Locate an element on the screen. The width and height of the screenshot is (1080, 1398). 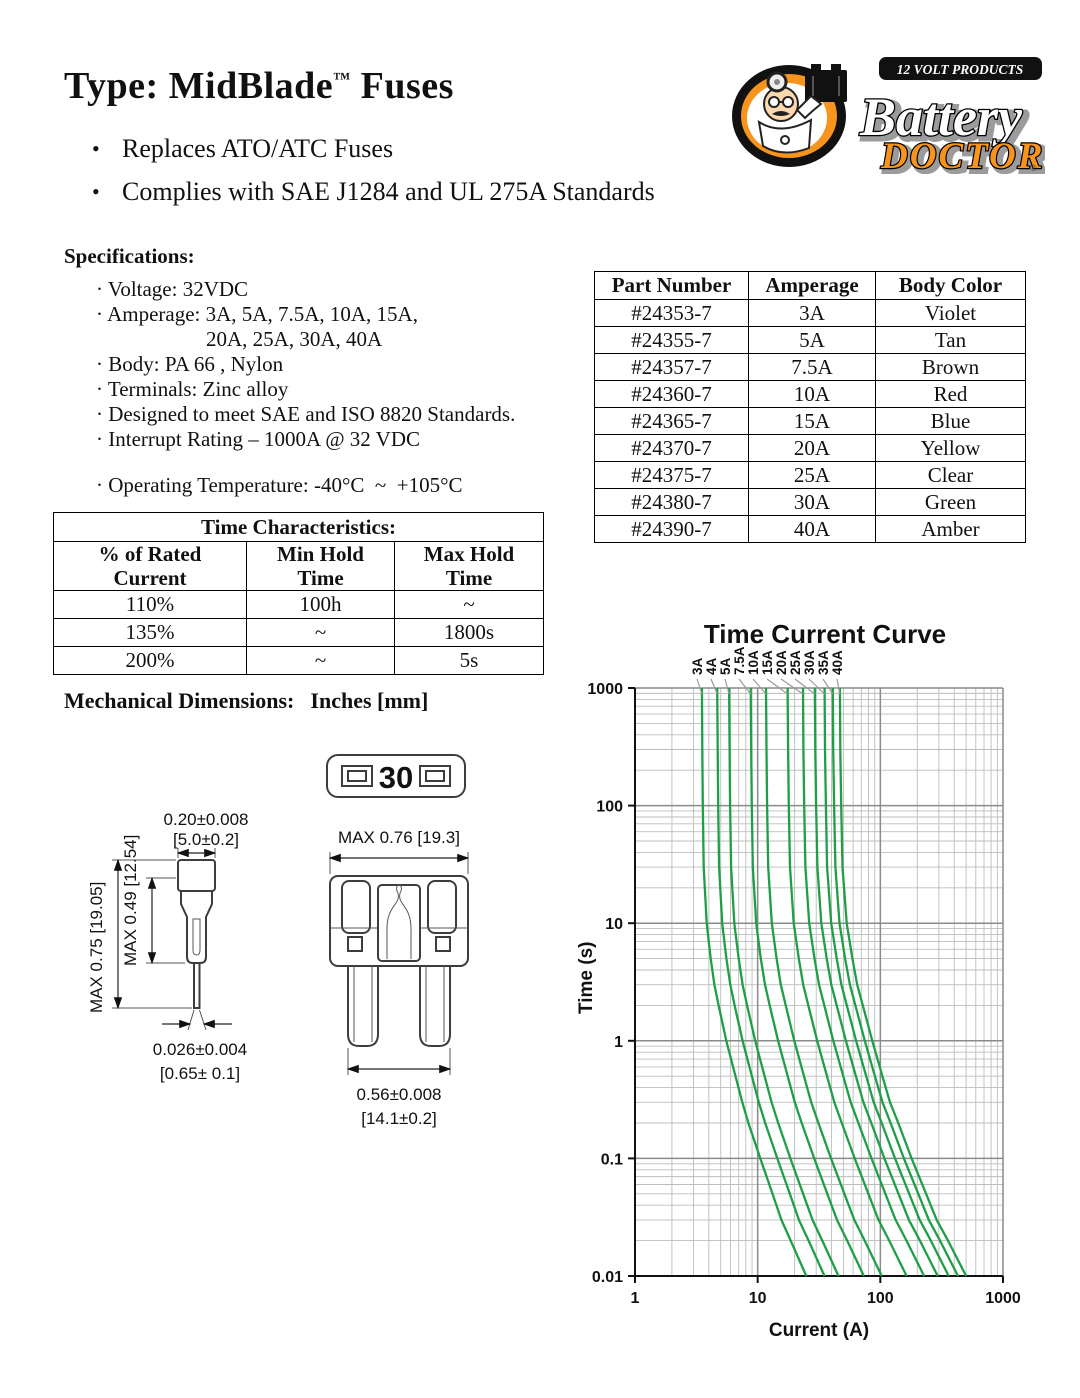
col-amperage: Amperage is located at coordinates (812, 285).